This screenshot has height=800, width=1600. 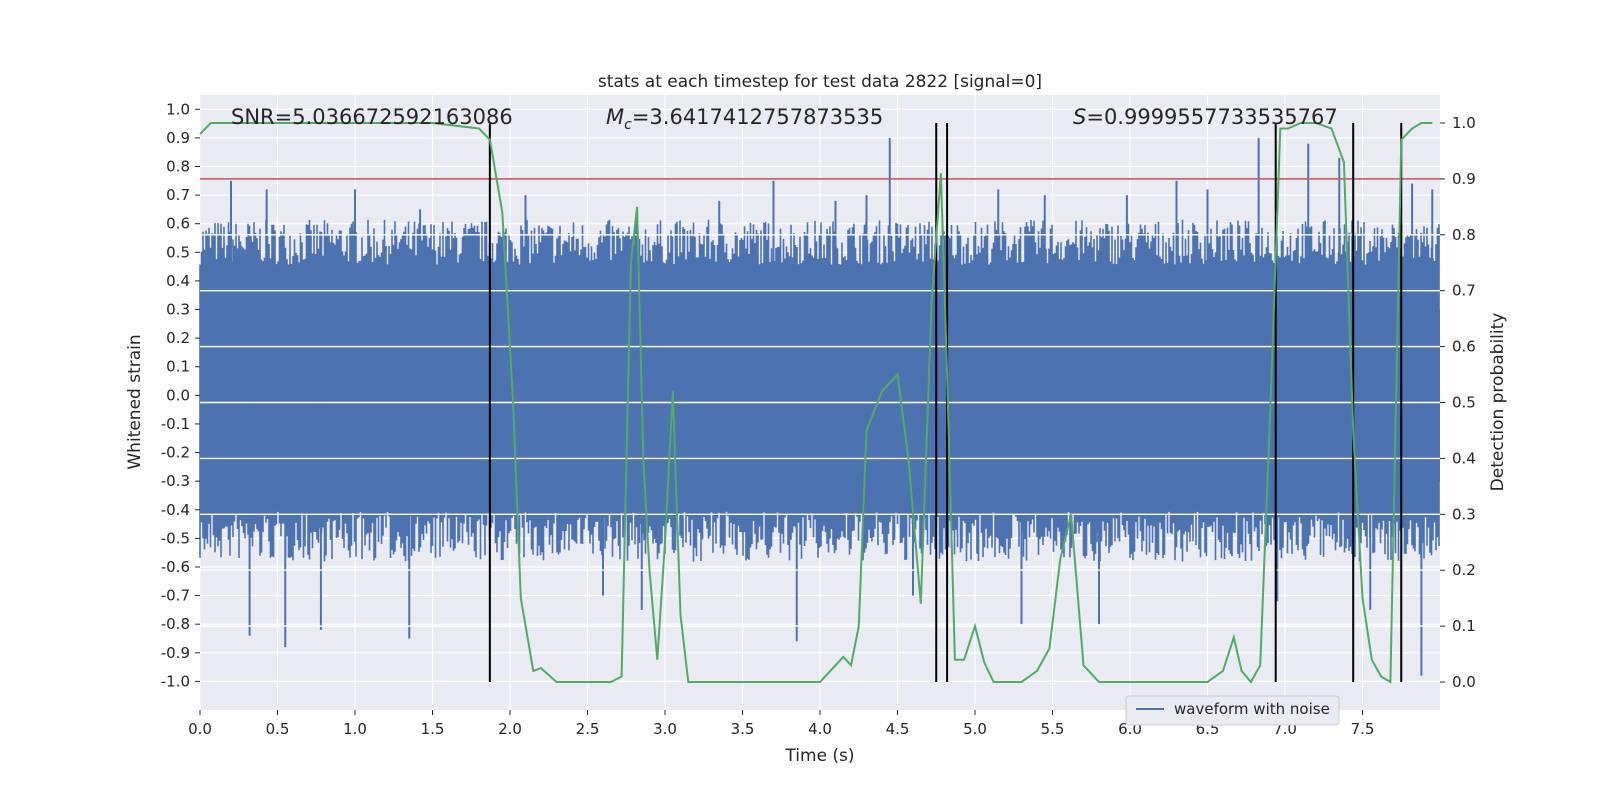 What do you see at coordinates (665, 729) in the screenshot?
I see `x-tick-label: 3.0` at bounding box center [665, 729].